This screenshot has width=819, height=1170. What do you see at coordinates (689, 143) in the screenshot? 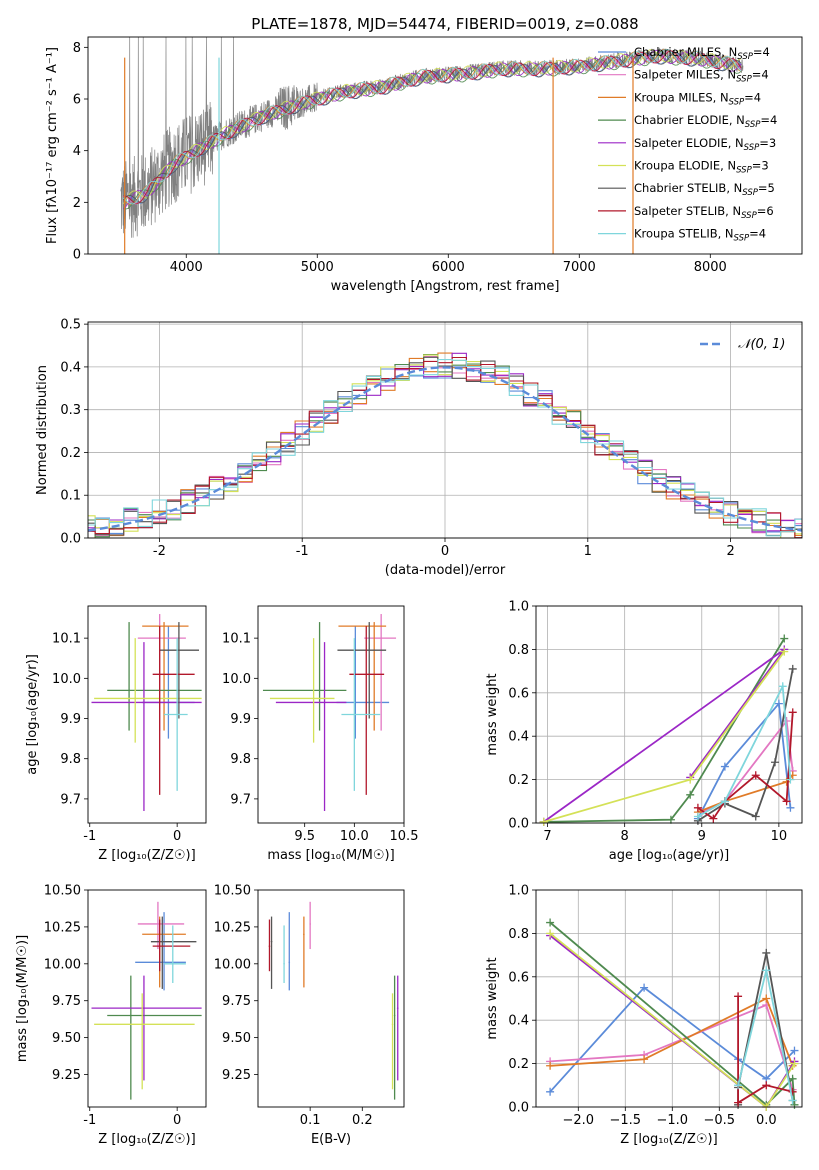
I see `legend-label: Salpeter ELODIE, N` at bounding box center [689, 143].